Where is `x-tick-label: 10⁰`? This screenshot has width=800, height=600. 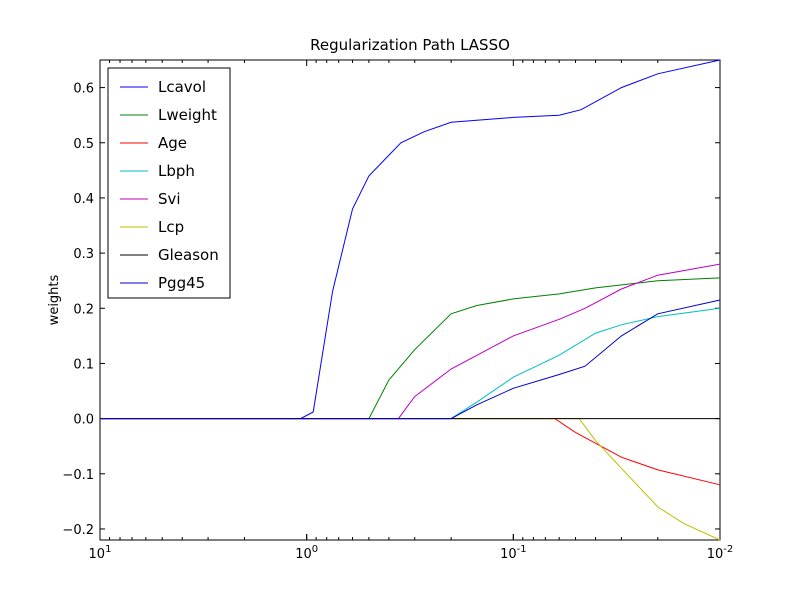
x-tick-label: 10⁰ is located at coordinates (306, 553).